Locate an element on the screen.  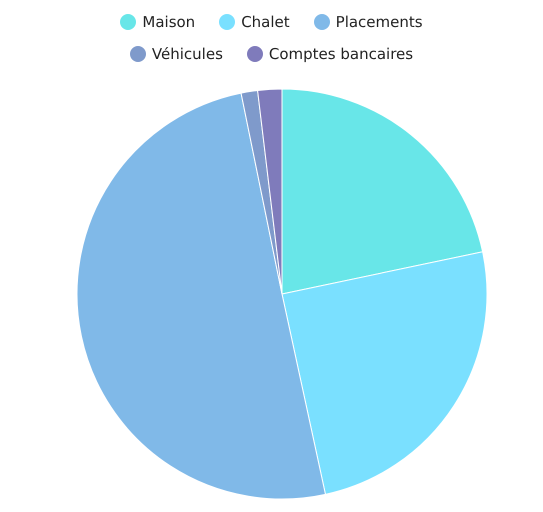
legend-label: Maison is located at coordinates (168, 22).